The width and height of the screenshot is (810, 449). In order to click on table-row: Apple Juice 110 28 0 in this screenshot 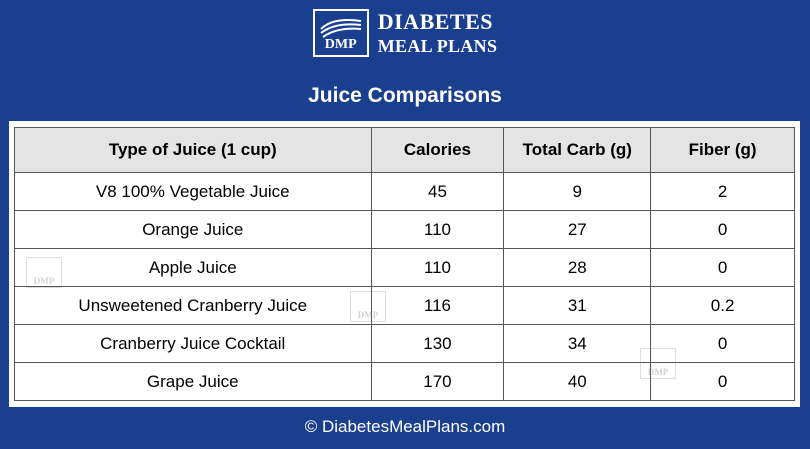, I will do `click(404, 267)`.